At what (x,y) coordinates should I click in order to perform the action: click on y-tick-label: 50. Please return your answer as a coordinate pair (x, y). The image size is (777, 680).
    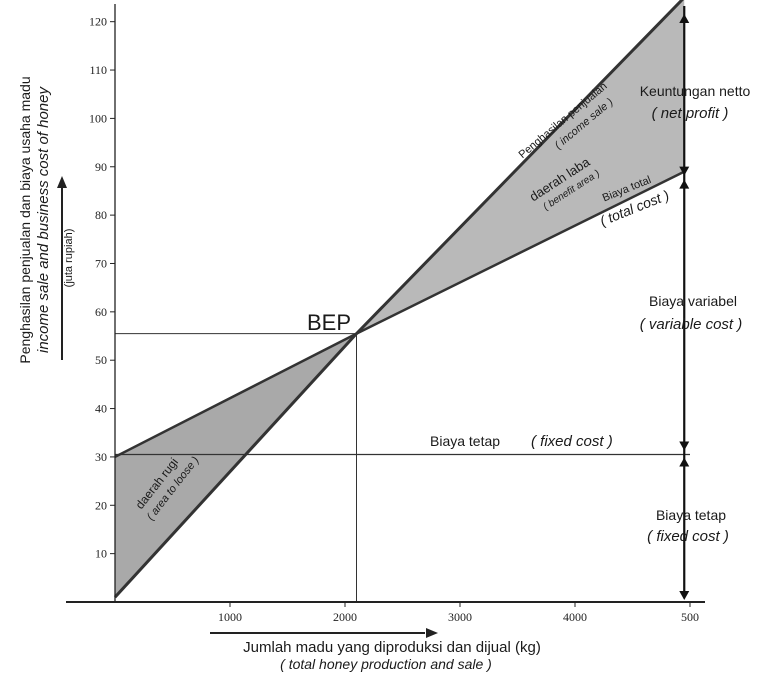
    Looking at the image, I should click on (101, 360).